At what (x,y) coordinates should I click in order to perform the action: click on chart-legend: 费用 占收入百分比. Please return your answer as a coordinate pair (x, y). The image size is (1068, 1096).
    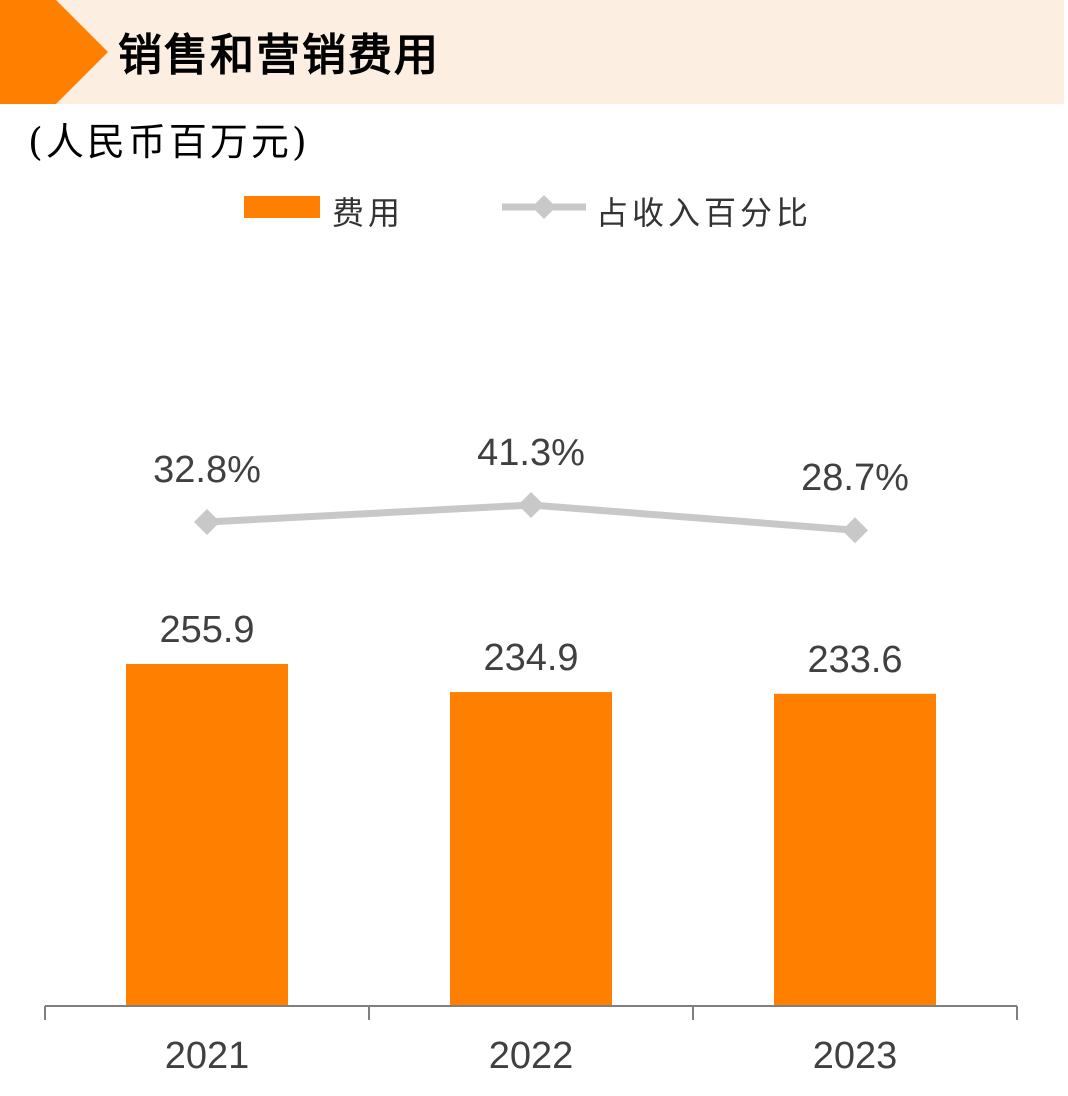
    Looking at the image, I should click on (534, 209).